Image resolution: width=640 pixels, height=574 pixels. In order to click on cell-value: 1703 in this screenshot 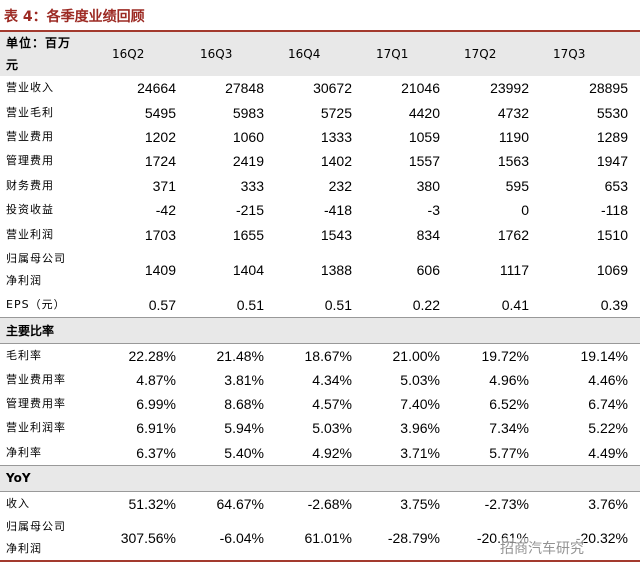, I will do `click(160, 234)`.